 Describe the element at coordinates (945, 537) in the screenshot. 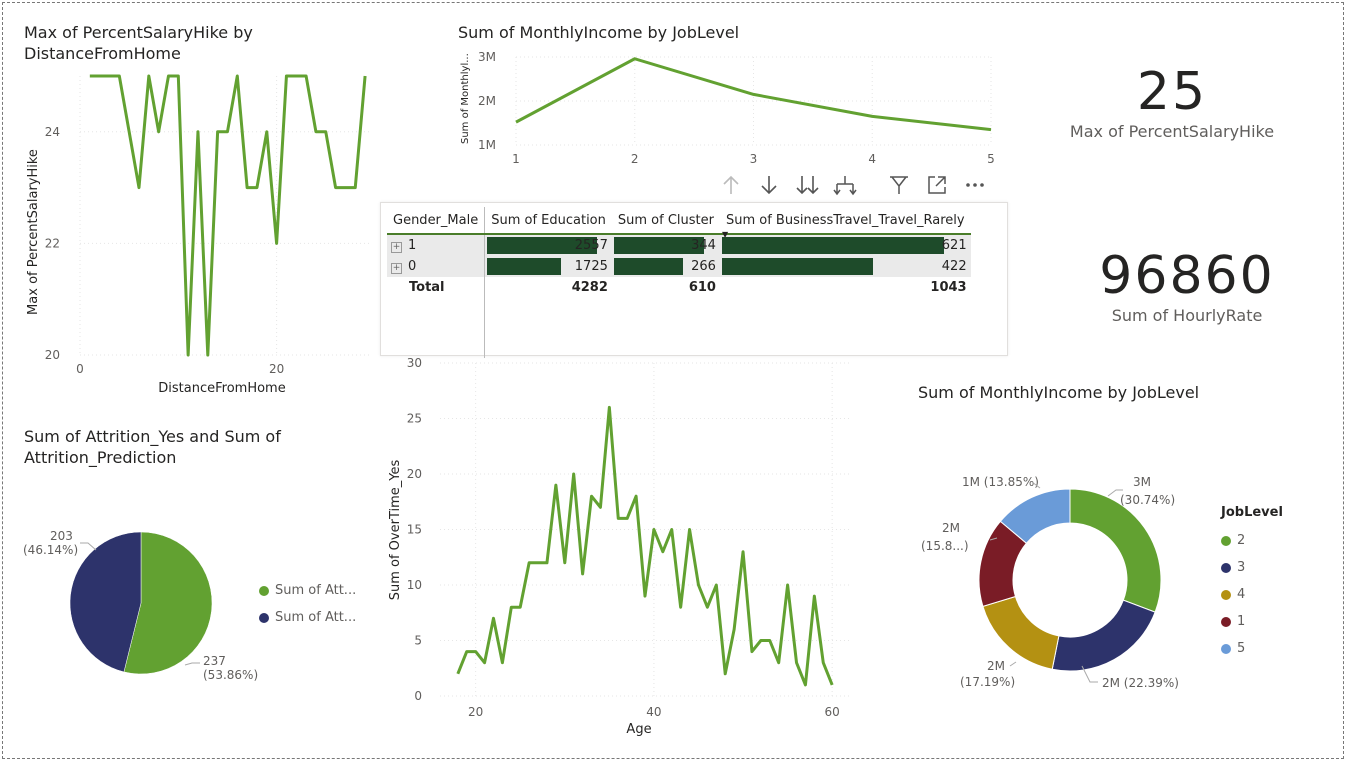

I see `donut-data-label: 2M (15.8...)` at that location.